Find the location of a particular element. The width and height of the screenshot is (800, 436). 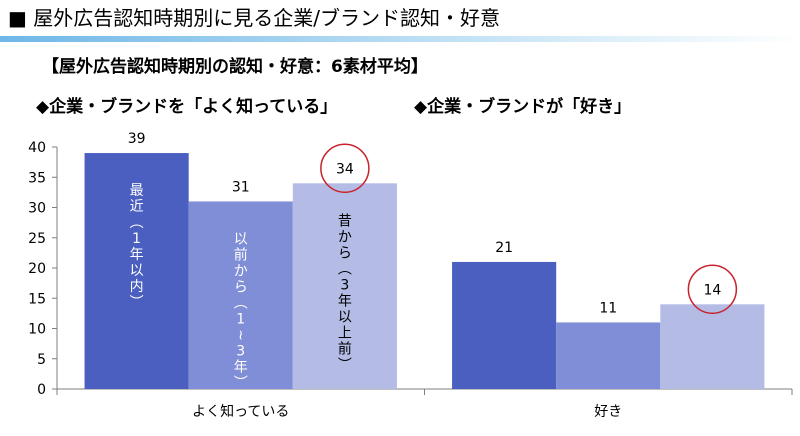

data-label: 14 is located at coordinates (712, 290).